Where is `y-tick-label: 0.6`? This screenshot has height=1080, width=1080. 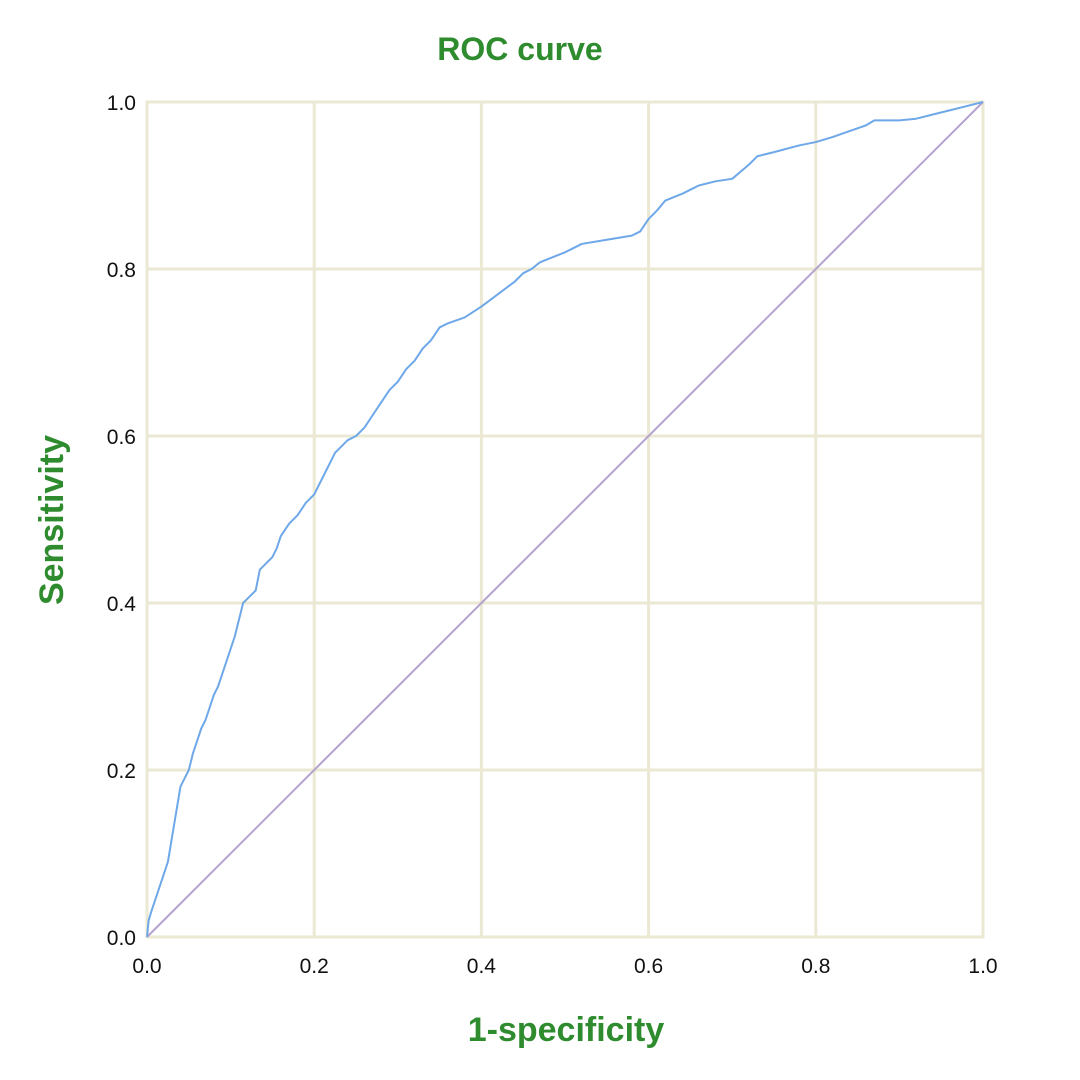
y-tick-label: 0.6 is located at coordinates (121, 437).